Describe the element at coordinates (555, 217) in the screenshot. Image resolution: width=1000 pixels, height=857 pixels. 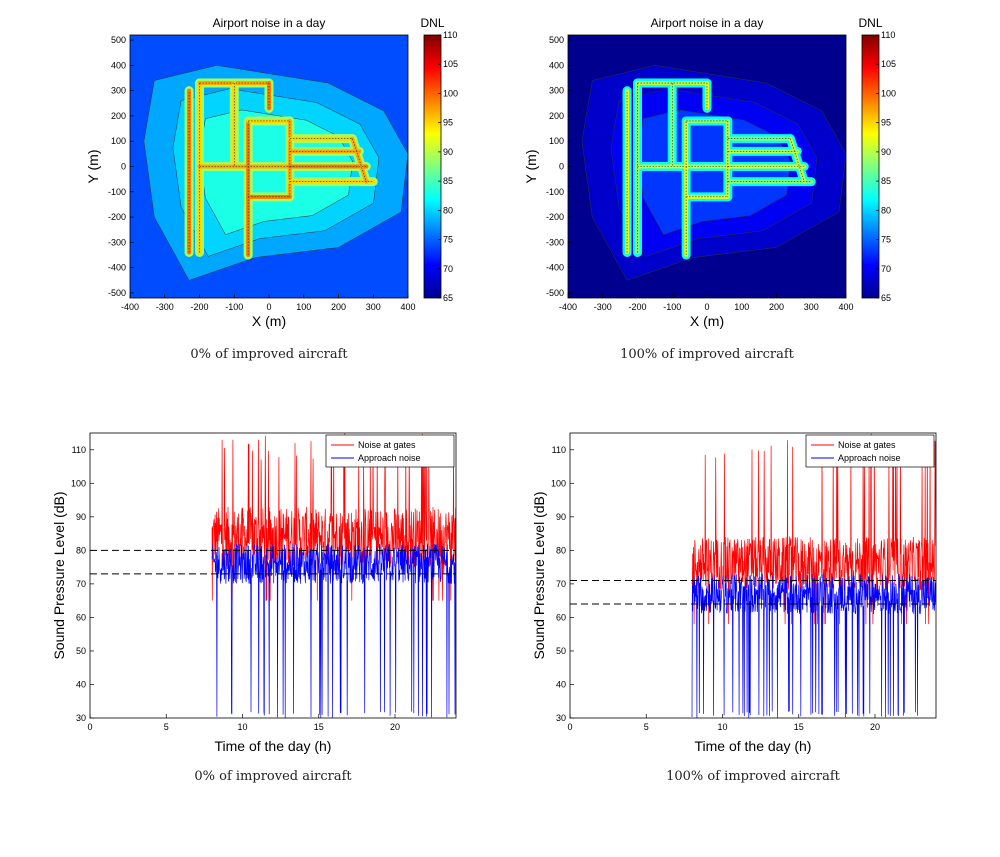
I see `y-tick-label: -200` at that location.